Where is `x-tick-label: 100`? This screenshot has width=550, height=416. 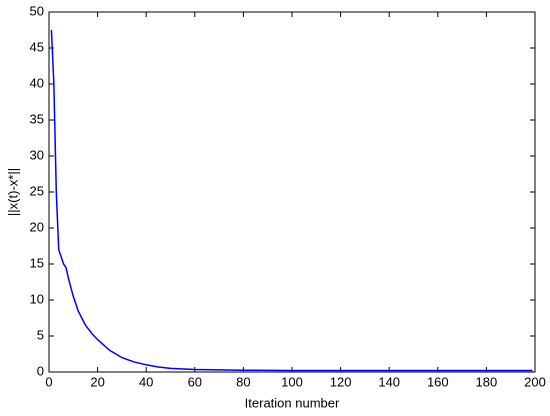
x-tick-label: 100 is located at coordinates (292, 381).